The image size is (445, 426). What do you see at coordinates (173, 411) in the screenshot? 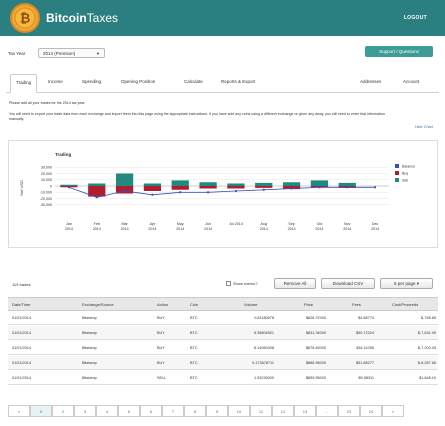
I see `pager-page-7: 7` at bounding box center [173, 411].